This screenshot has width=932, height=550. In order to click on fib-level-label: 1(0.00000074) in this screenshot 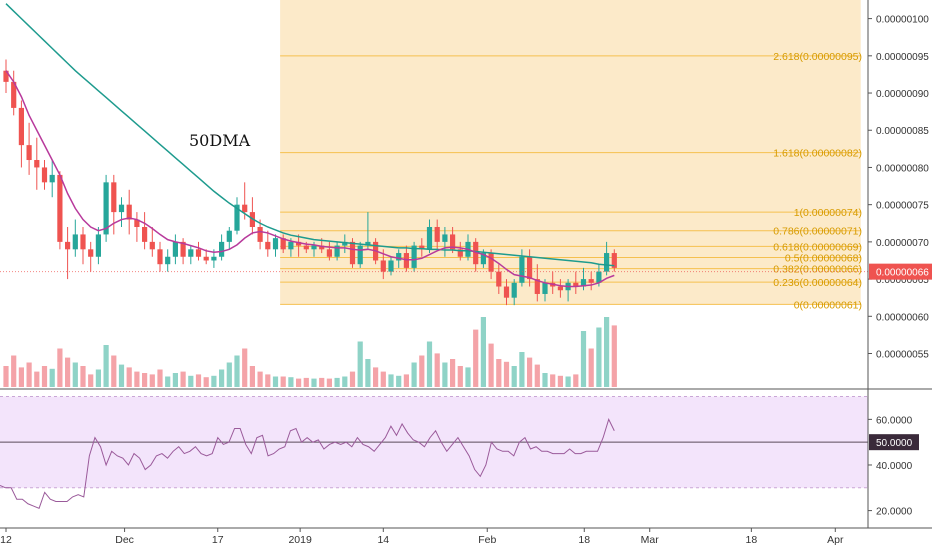, I will do `click(828, 213)`.